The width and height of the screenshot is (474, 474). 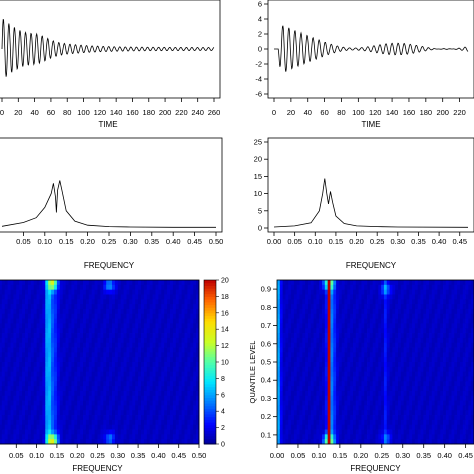 What do you see at coordinates (158, 455) in the screenshot?
I see `x-tick-label: 0.40` at bounding box center [158, 455].